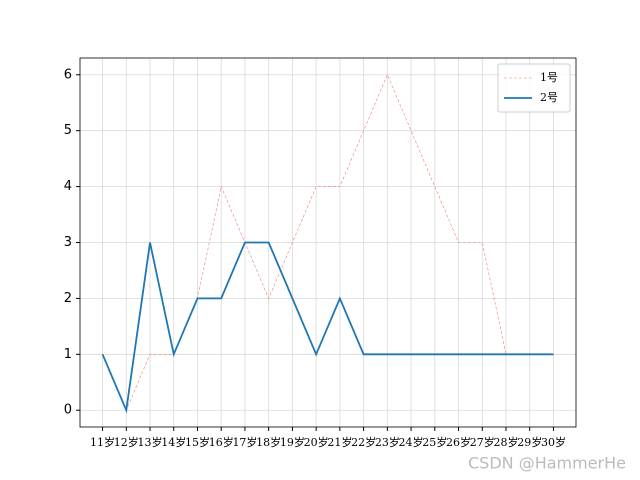 The width and height of the screenshot is (640, 480). What do you see at coordinates (150, 442) in the screenshot?
I see `x-tick-label: 13岁` at bounding box center [150, 442].